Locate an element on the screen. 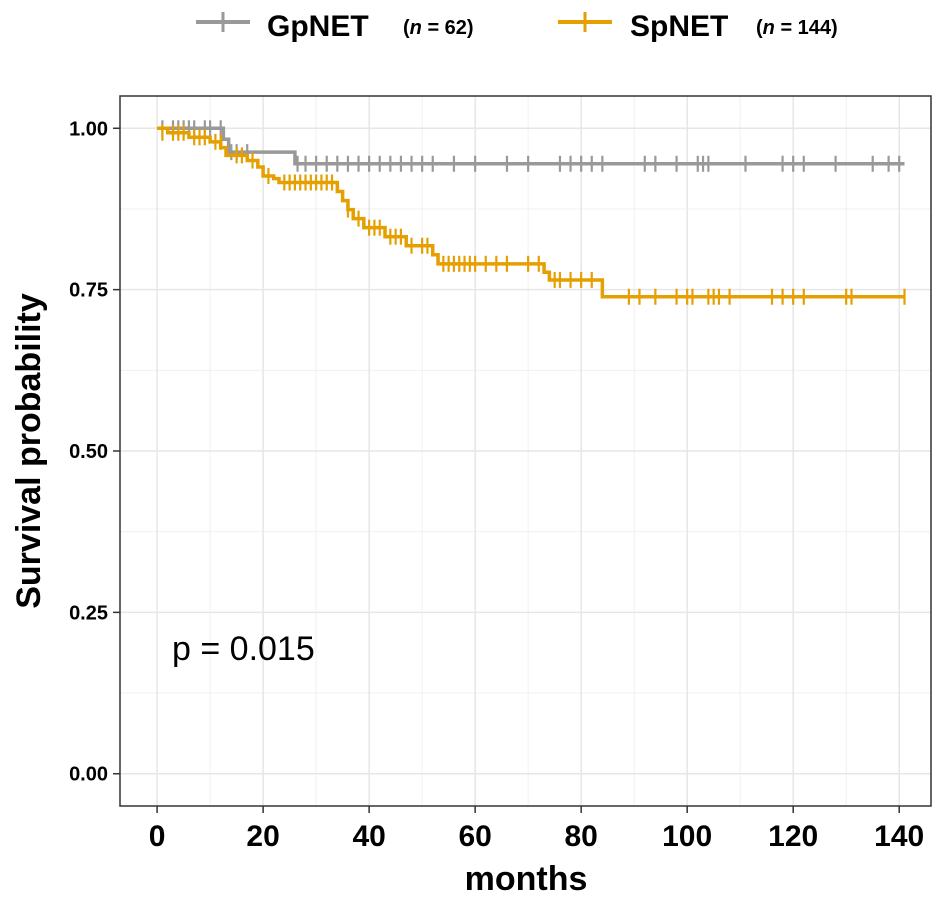  x-tick-label: 120 is located at coordinates (793, 836).